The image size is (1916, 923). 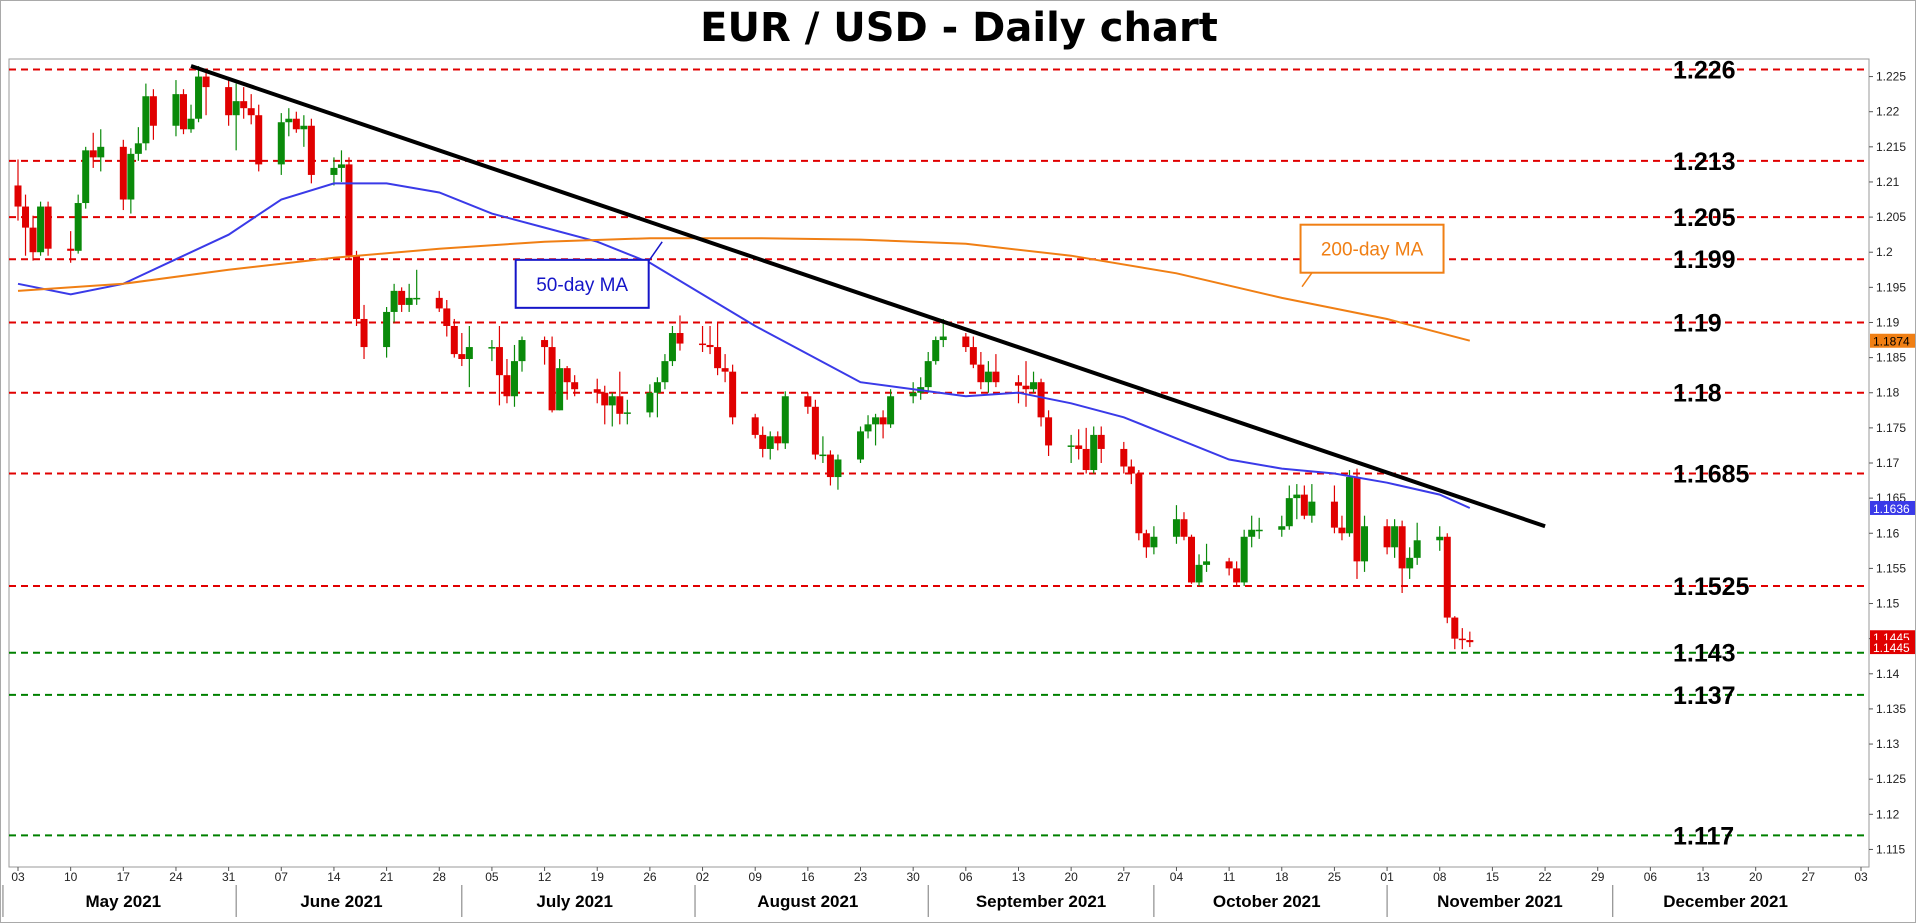 What do you see at coordinates (1888, 744) in the screenshot?
I see `y-tick-label-1.13: 1.13` at bounding box center [1888, 744].